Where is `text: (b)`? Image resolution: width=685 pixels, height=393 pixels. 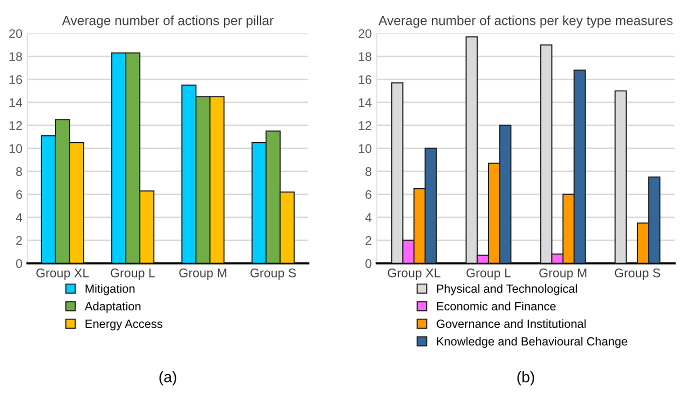
text: (b) is located at coordinates (525, 378).